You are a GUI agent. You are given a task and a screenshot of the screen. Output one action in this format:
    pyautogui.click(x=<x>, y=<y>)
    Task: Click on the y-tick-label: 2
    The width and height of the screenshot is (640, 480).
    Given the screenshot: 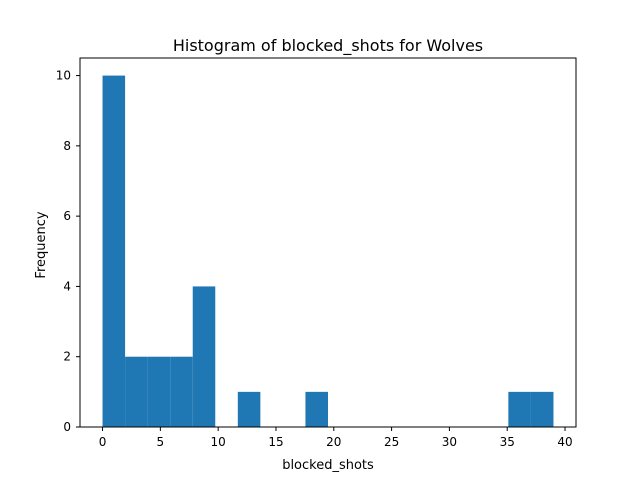 What is the action you would take?
    pyautogui.click(x=67, y=357)
    